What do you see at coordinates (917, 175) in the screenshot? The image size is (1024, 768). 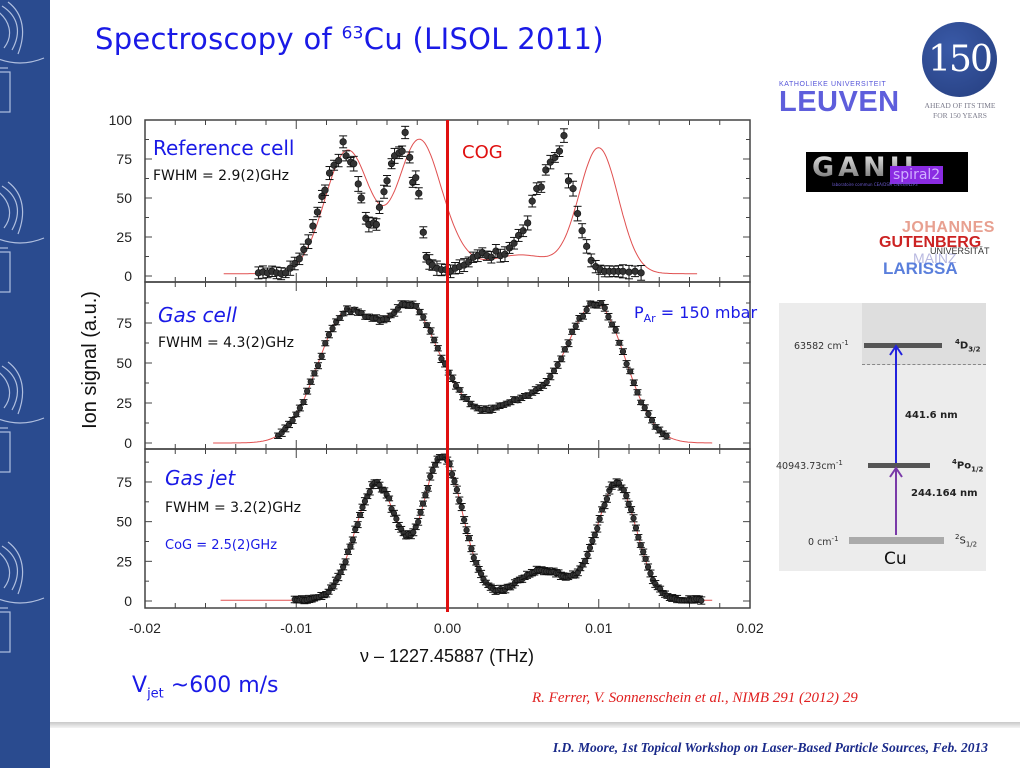 I see `spiral2-badge: spiral2` at bounding box center [917, 175].